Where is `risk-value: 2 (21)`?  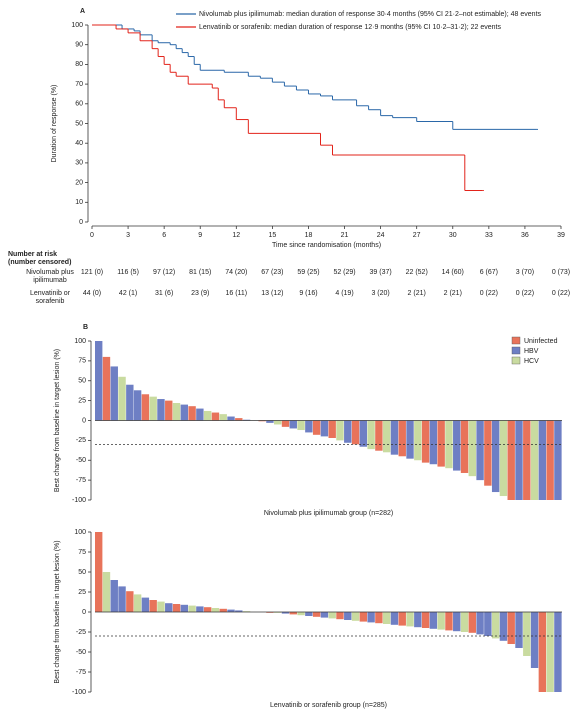 risk-value: 2 (21) is located at coordinates (453, 293).